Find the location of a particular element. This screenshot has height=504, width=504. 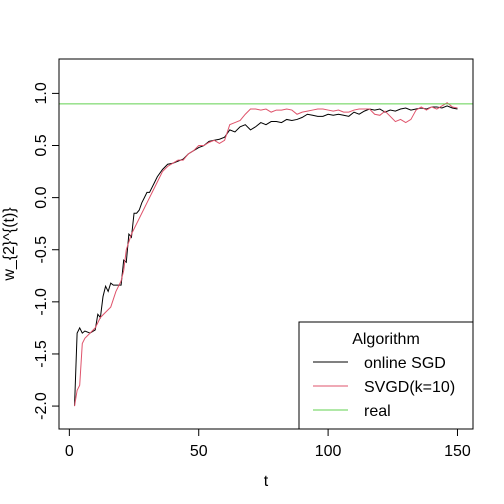

y-tick-label: 1.0 is located at coordinates (41, 93).